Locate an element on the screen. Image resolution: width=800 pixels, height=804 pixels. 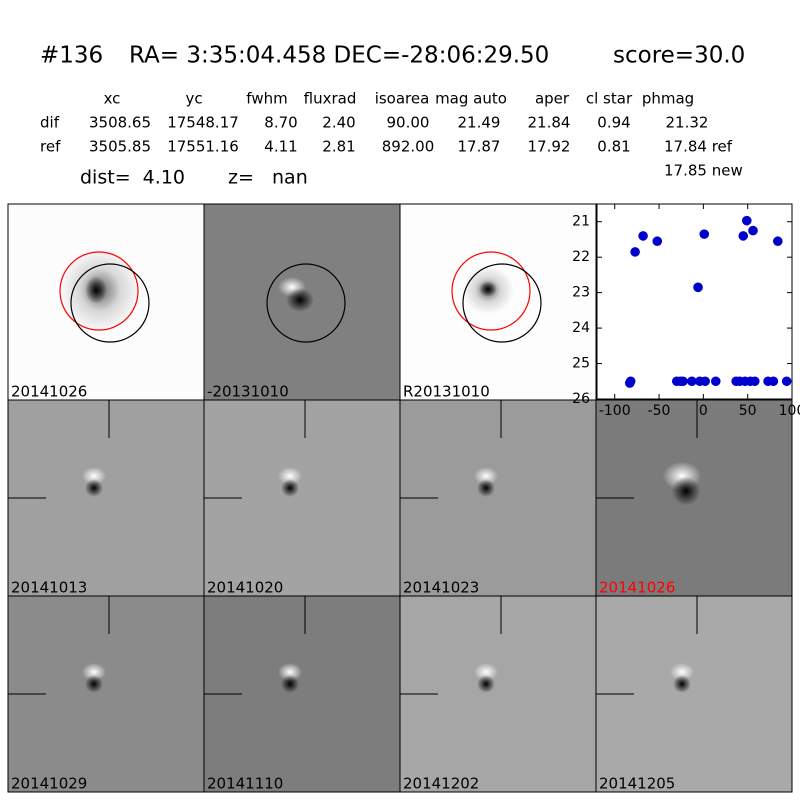
coordinates: RA= 3:35:04.458 DEC=-28:06:29.50 is located at coordinates (339, 56).